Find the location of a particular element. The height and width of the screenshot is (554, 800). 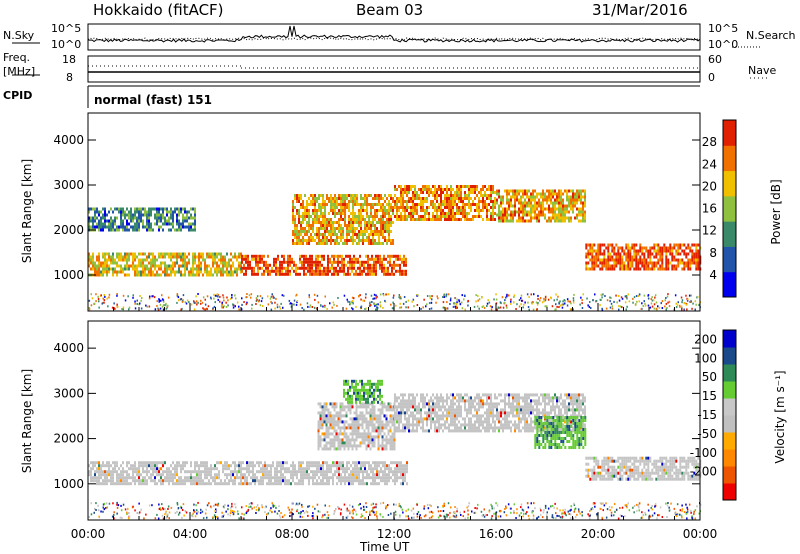

nsky-panel-frame is located at coordinates (394, 37).